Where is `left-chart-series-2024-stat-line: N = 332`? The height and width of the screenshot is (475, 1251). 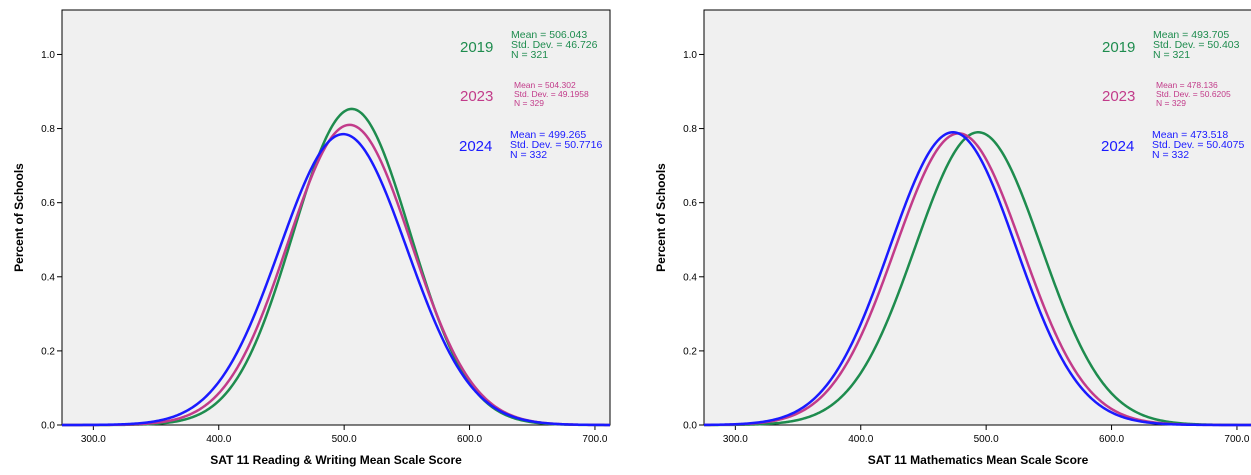
left-chart-series-2024-stat-line: N = 332 is located at coordinates (528, 155).